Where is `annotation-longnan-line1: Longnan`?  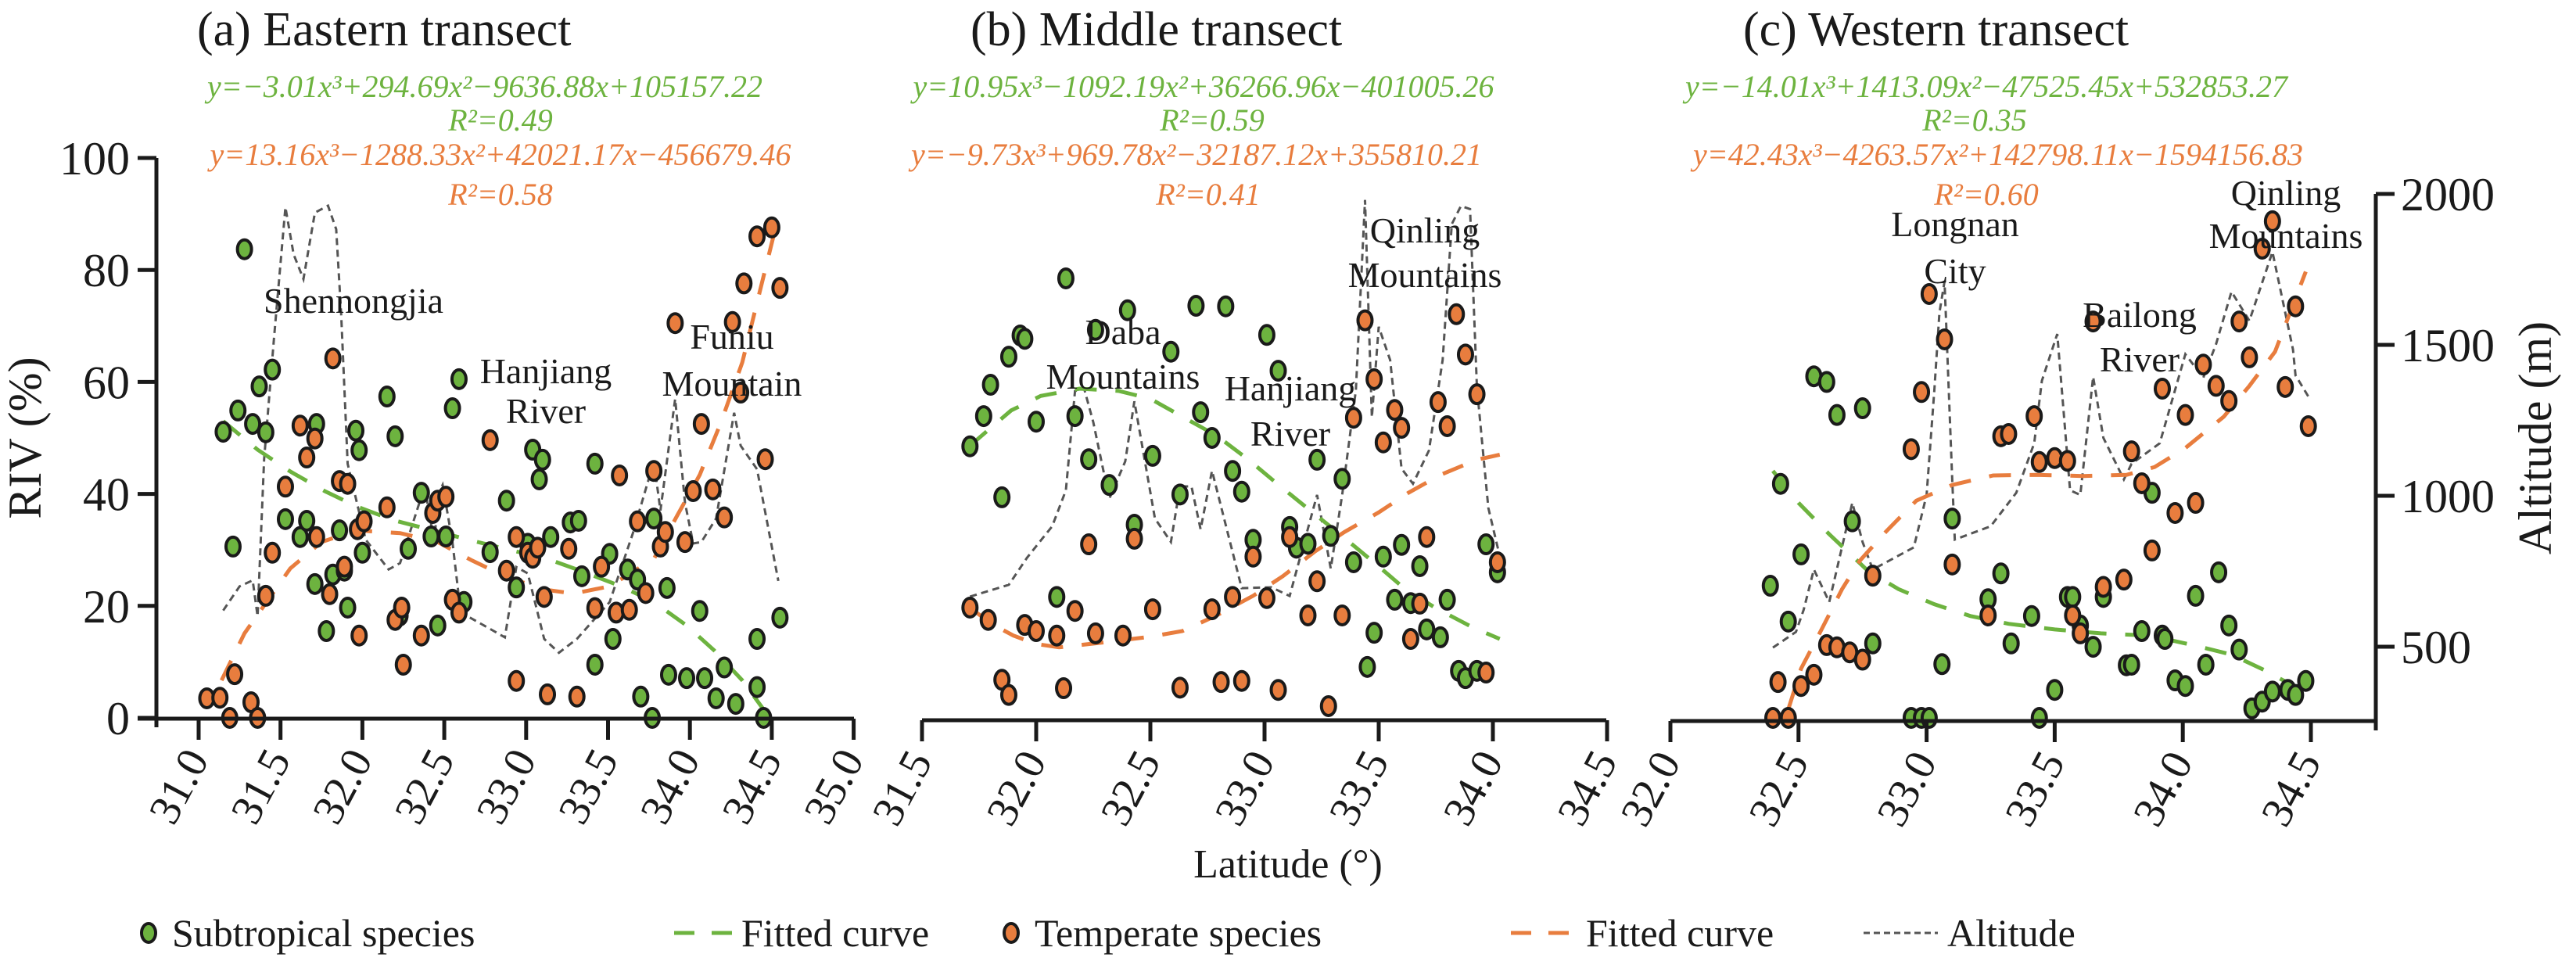
annotation-longnan-line1: Longnan is located at coordinates (1955, 224).